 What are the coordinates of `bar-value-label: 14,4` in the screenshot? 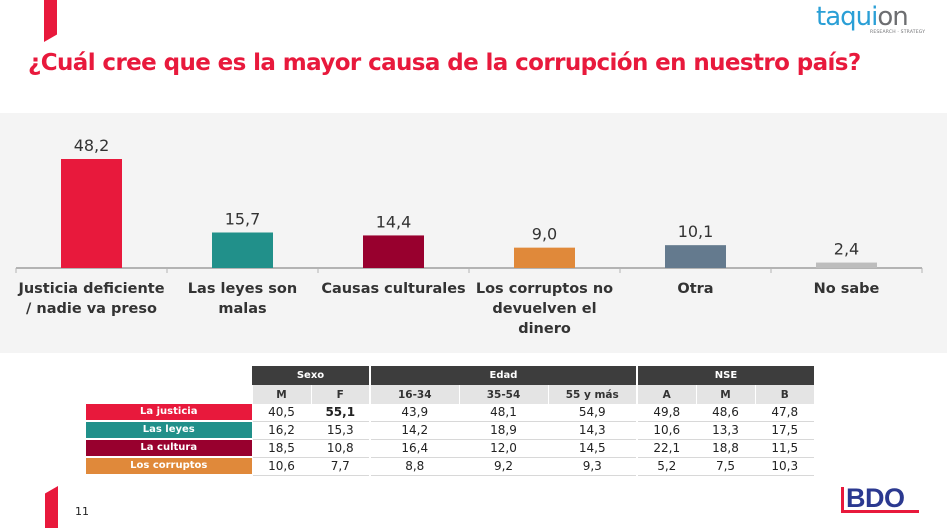 It's located at (394, 221).